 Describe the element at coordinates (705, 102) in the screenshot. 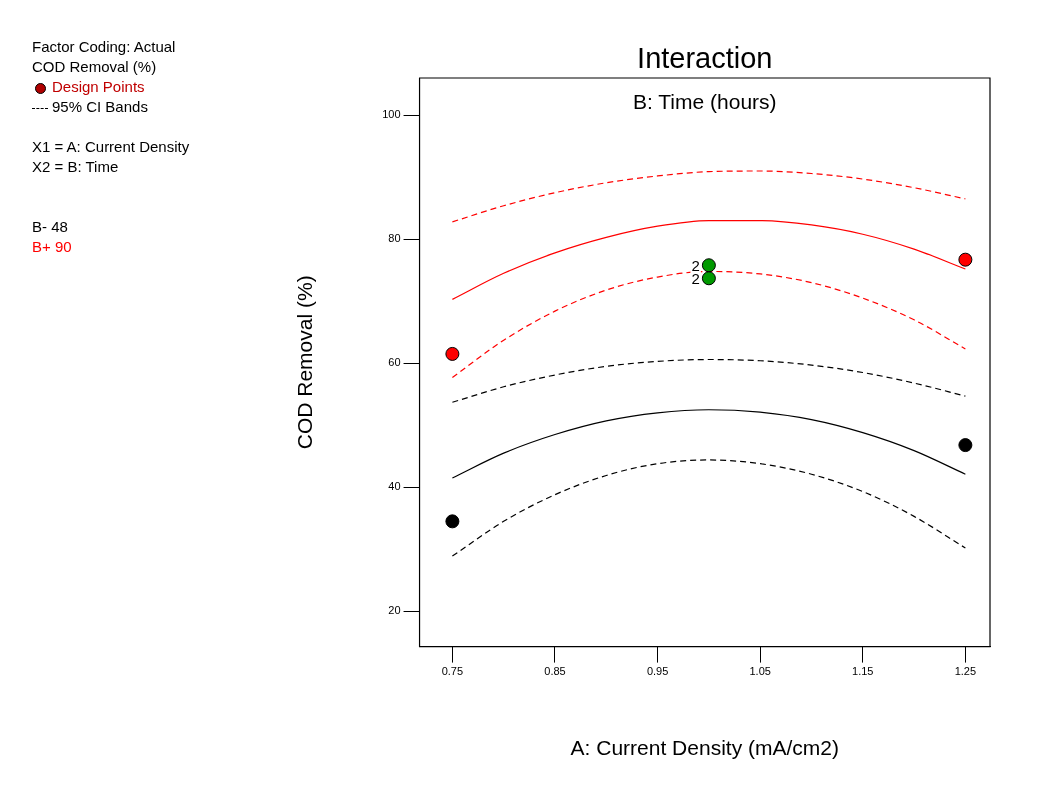

I see `text: B: Time (hours)` at that location.